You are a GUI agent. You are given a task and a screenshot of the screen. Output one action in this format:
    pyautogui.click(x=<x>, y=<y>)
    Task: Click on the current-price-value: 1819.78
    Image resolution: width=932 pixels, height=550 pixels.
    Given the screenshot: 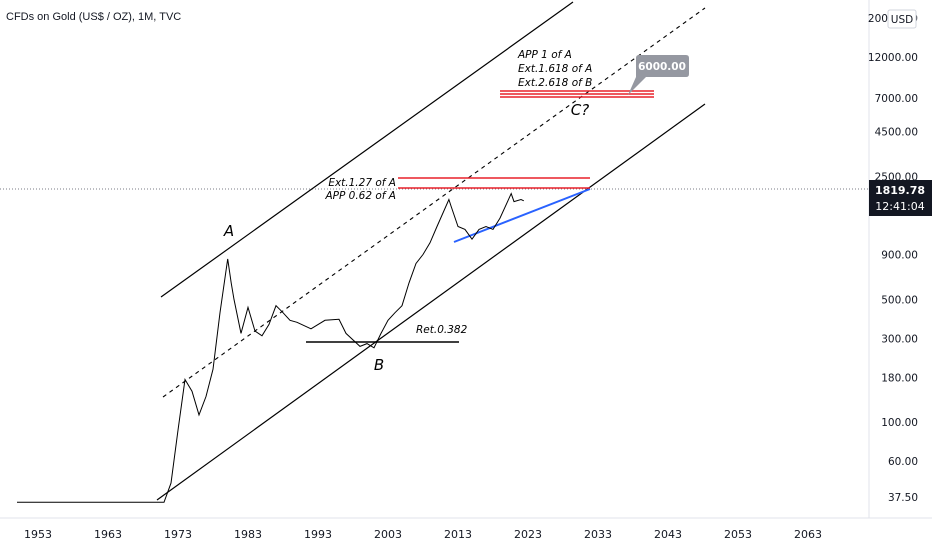 What is the action you would take?
    pyautogui.click(x=900, y=190)
    